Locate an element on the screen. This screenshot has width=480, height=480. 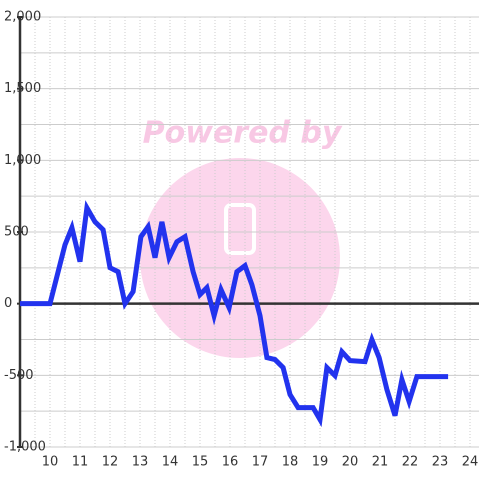
x-tick-label: 11 is located at coordinates (80, 462).